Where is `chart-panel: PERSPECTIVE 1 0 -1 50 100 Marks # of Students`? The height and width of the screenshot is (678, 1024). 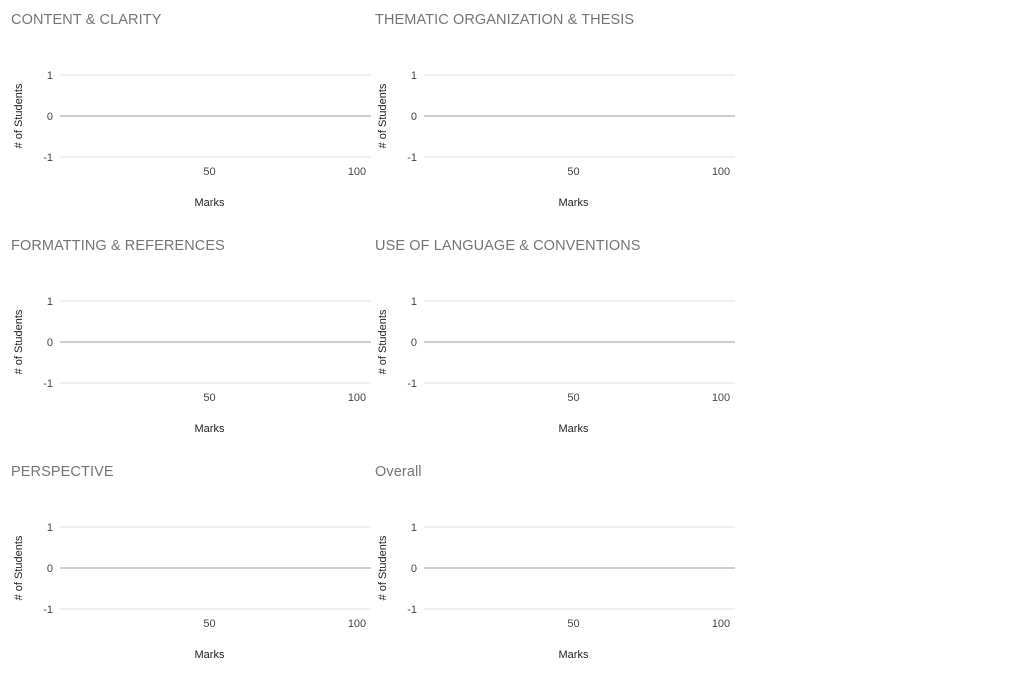 chart-panel: PERSPECTIVE 1 0 -1 50 100 Marks # of Students is located at coordinates (185, 565).